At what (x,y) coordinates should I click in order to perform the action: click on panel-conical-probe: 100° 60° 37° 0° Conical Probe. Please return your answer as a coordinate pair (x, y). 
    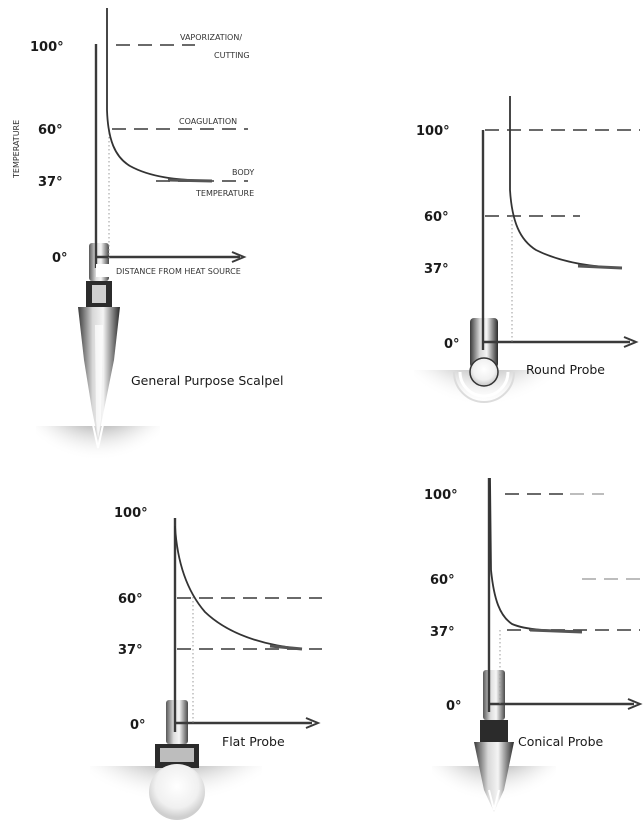
    Looking at the image, I should click on (531, 655).